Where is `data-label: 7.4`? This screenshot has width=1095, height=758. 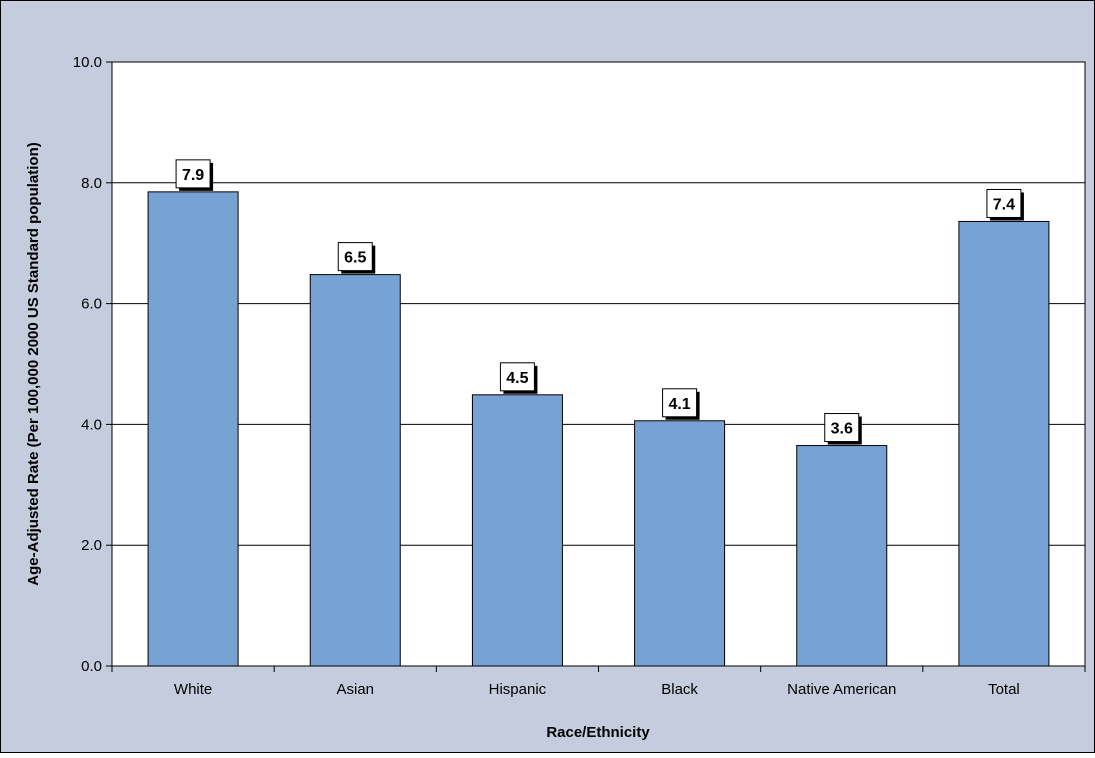 data-label: 7.4 is located at coordinates (1004, 204).